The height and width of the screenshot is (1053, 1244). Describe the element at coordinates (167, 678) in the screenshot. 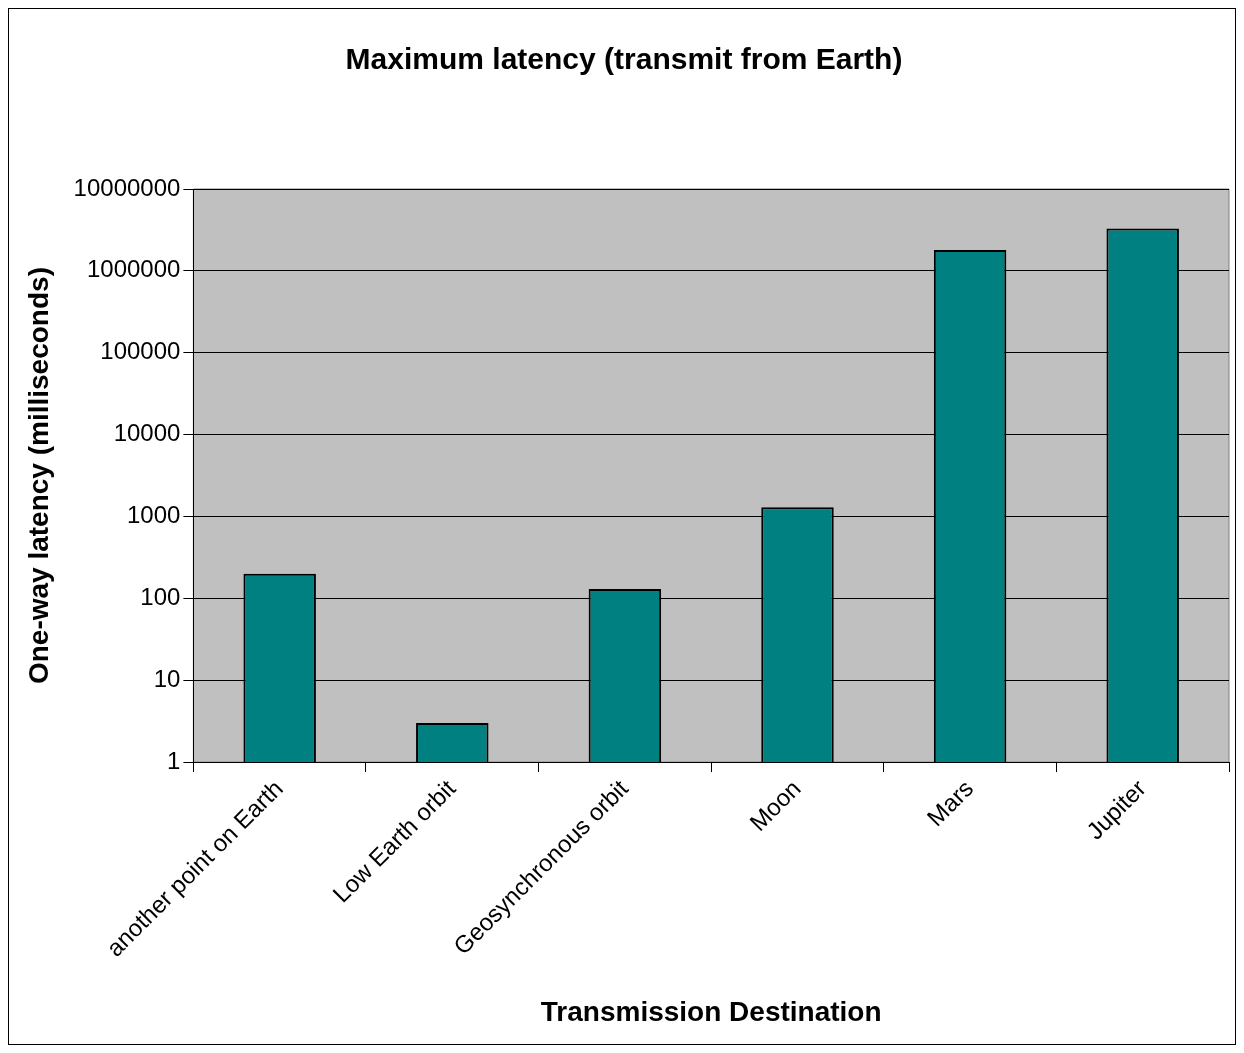

I see `y-tick-label: 10` at that location.